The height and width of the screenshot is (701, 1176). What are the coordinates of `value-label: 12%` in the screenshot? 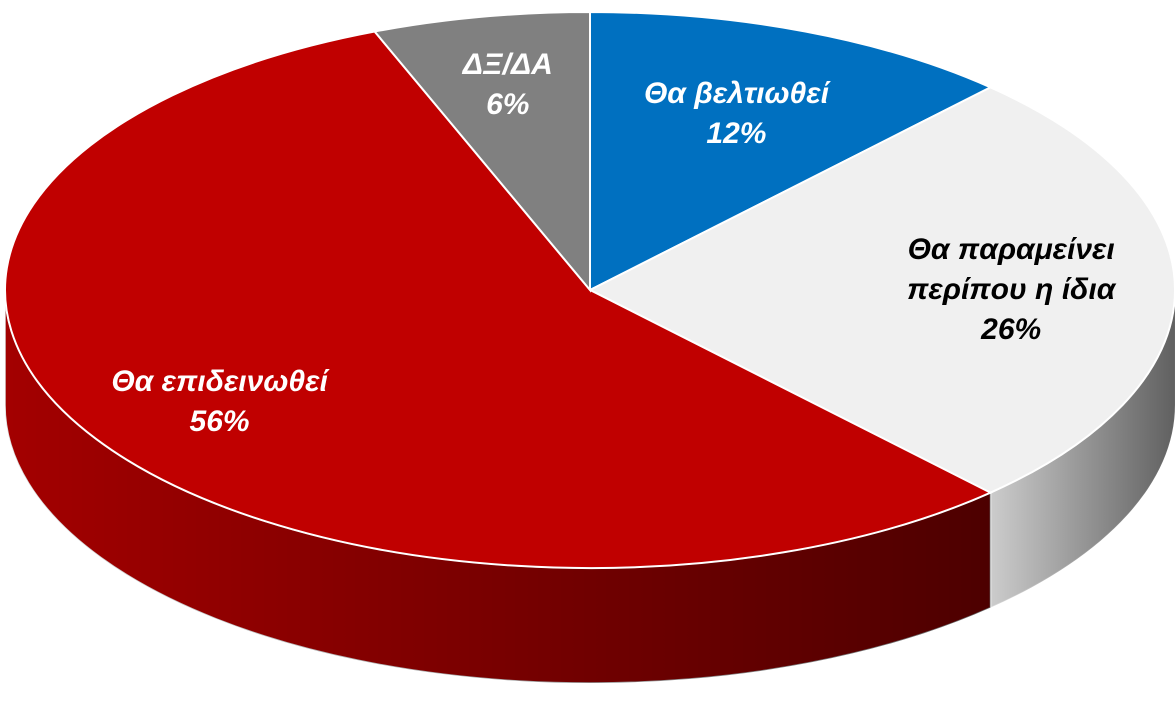 It's located at (736, 134).